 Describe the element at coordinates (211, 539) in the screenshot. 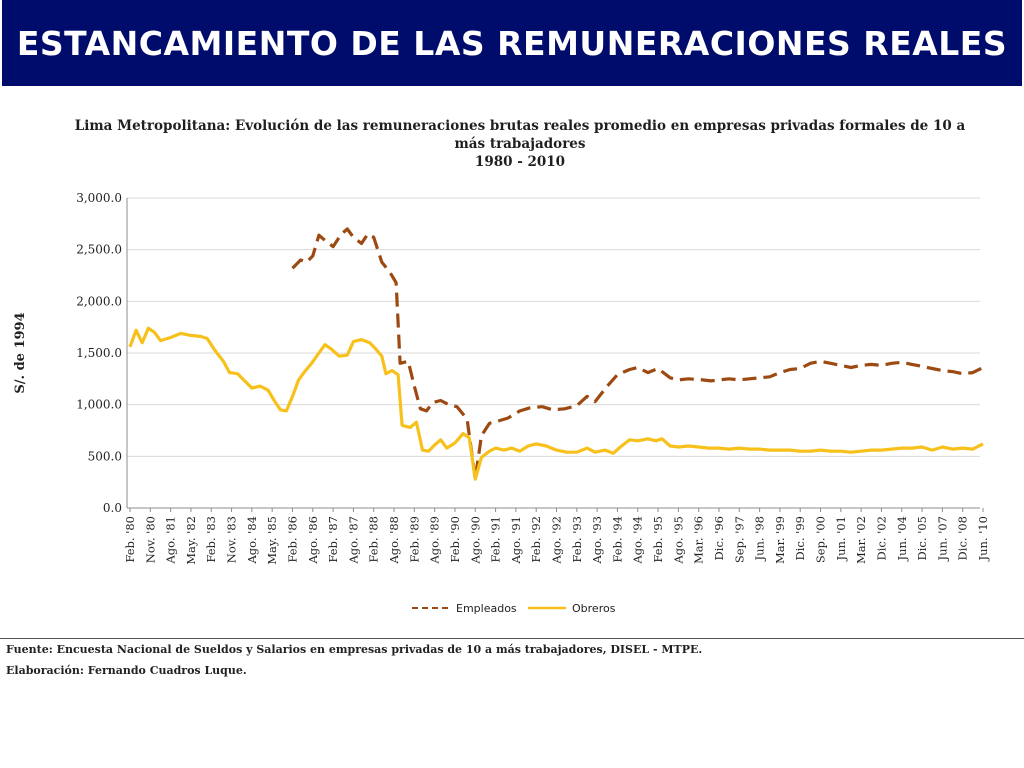

I see `x-tick-label: Feb. '83` at that location.